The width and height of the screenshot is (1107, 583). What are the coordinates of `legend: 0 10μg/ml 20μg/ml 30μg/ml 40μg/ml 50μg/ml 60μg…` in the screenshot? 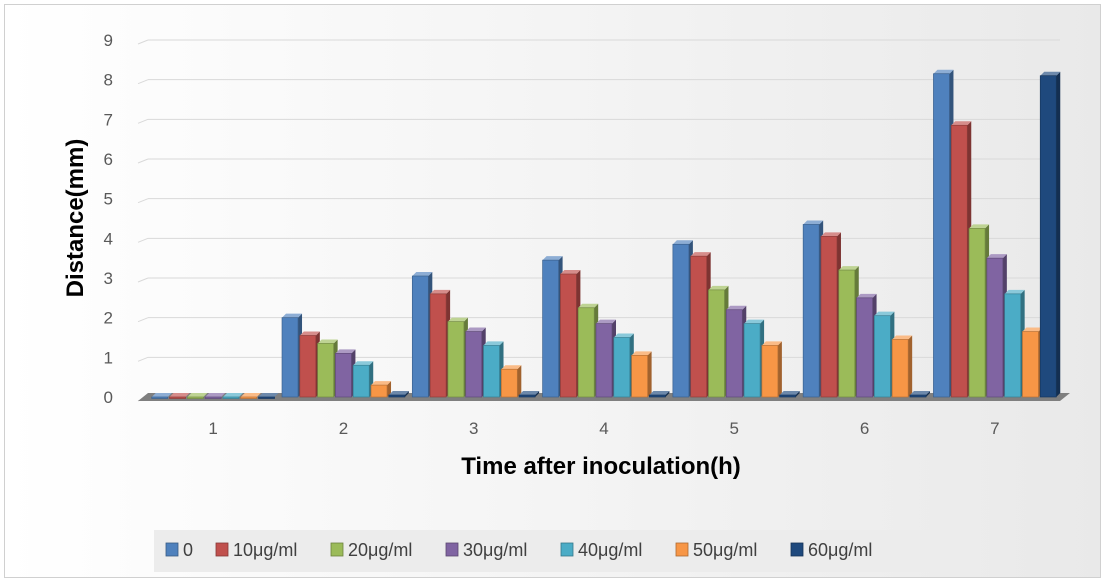 It's located at (518, 550).